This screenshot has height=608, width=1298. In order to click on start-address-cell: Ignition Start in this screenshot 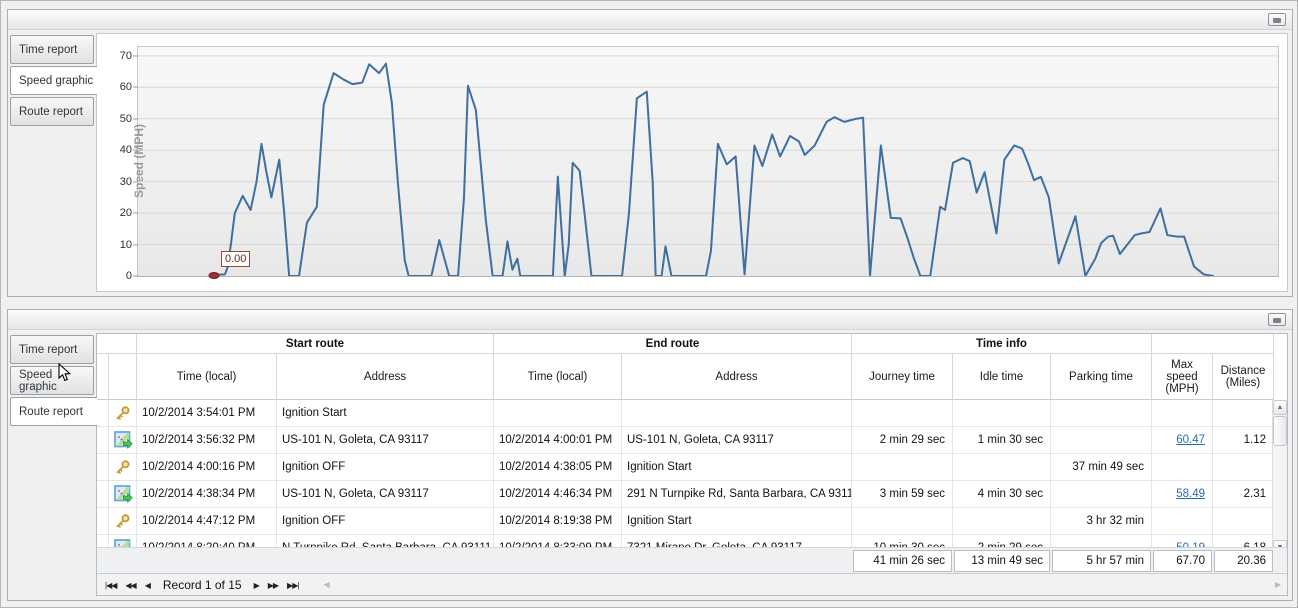, I will do `click(385, 413)`.